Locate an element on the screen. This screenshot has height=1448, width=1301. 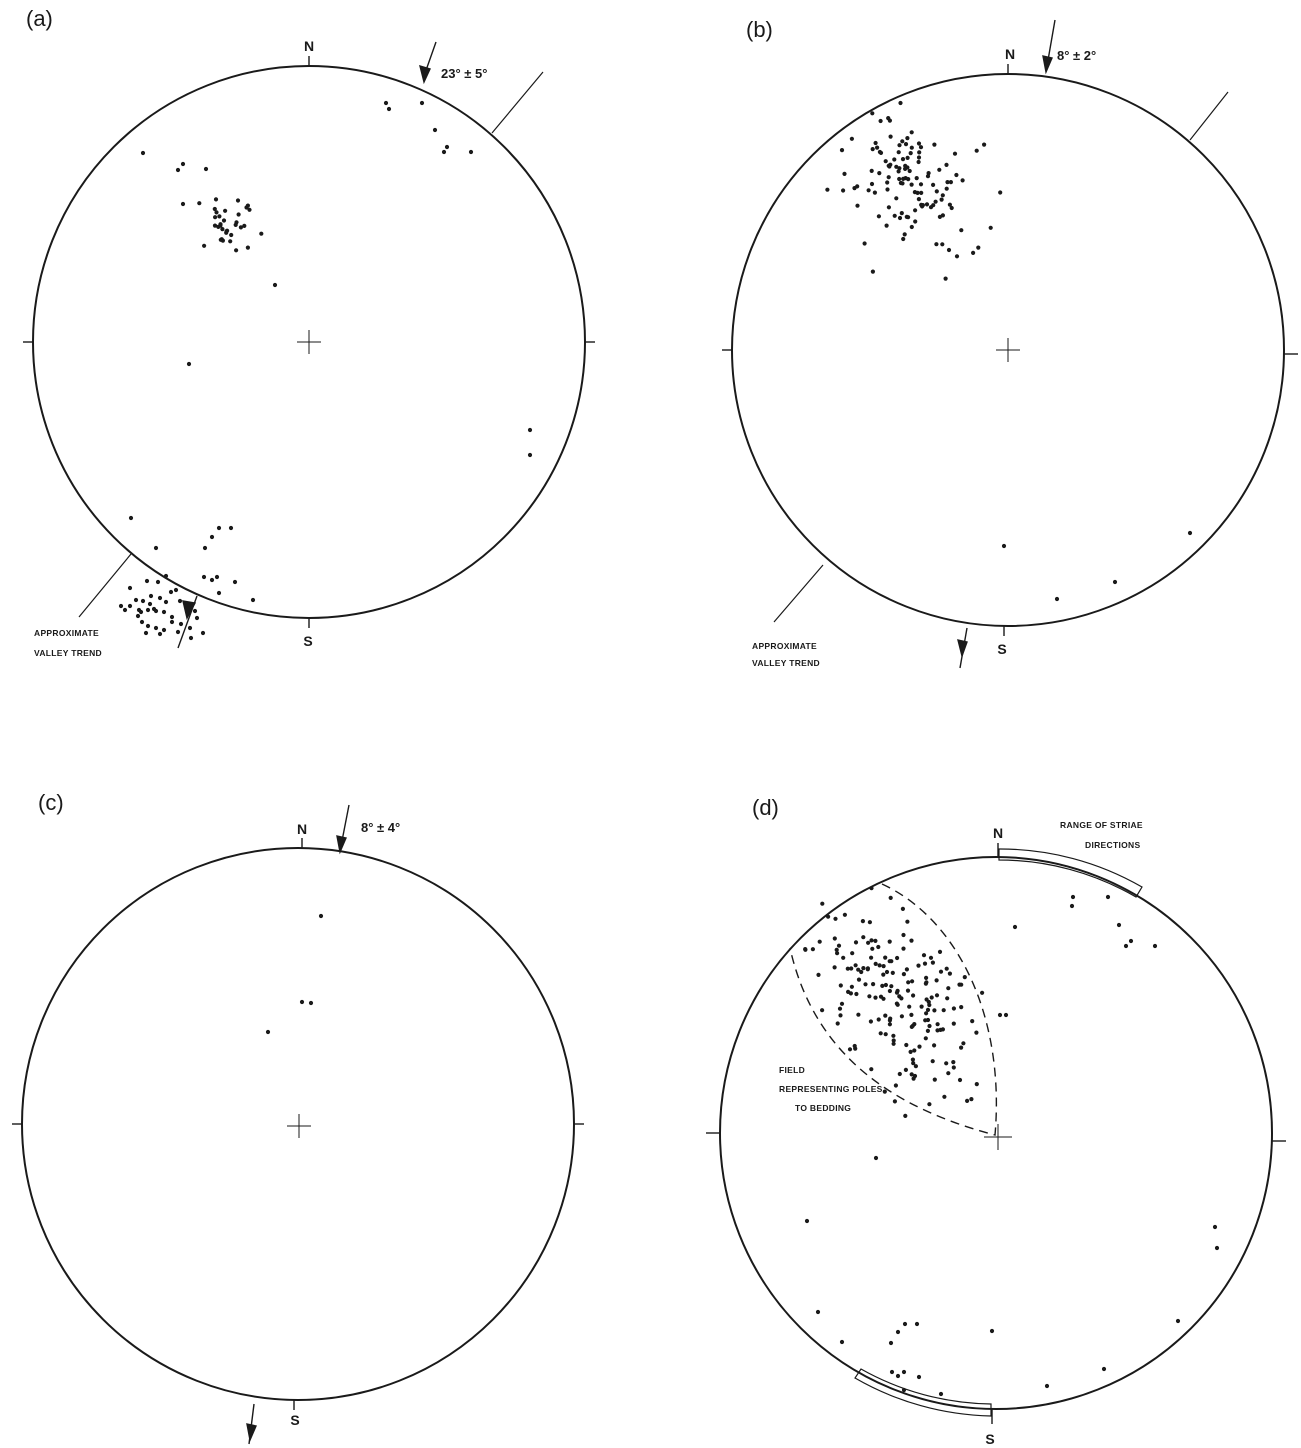
panel-d-bedding-field-outline is located at coordinates (893, 1009).